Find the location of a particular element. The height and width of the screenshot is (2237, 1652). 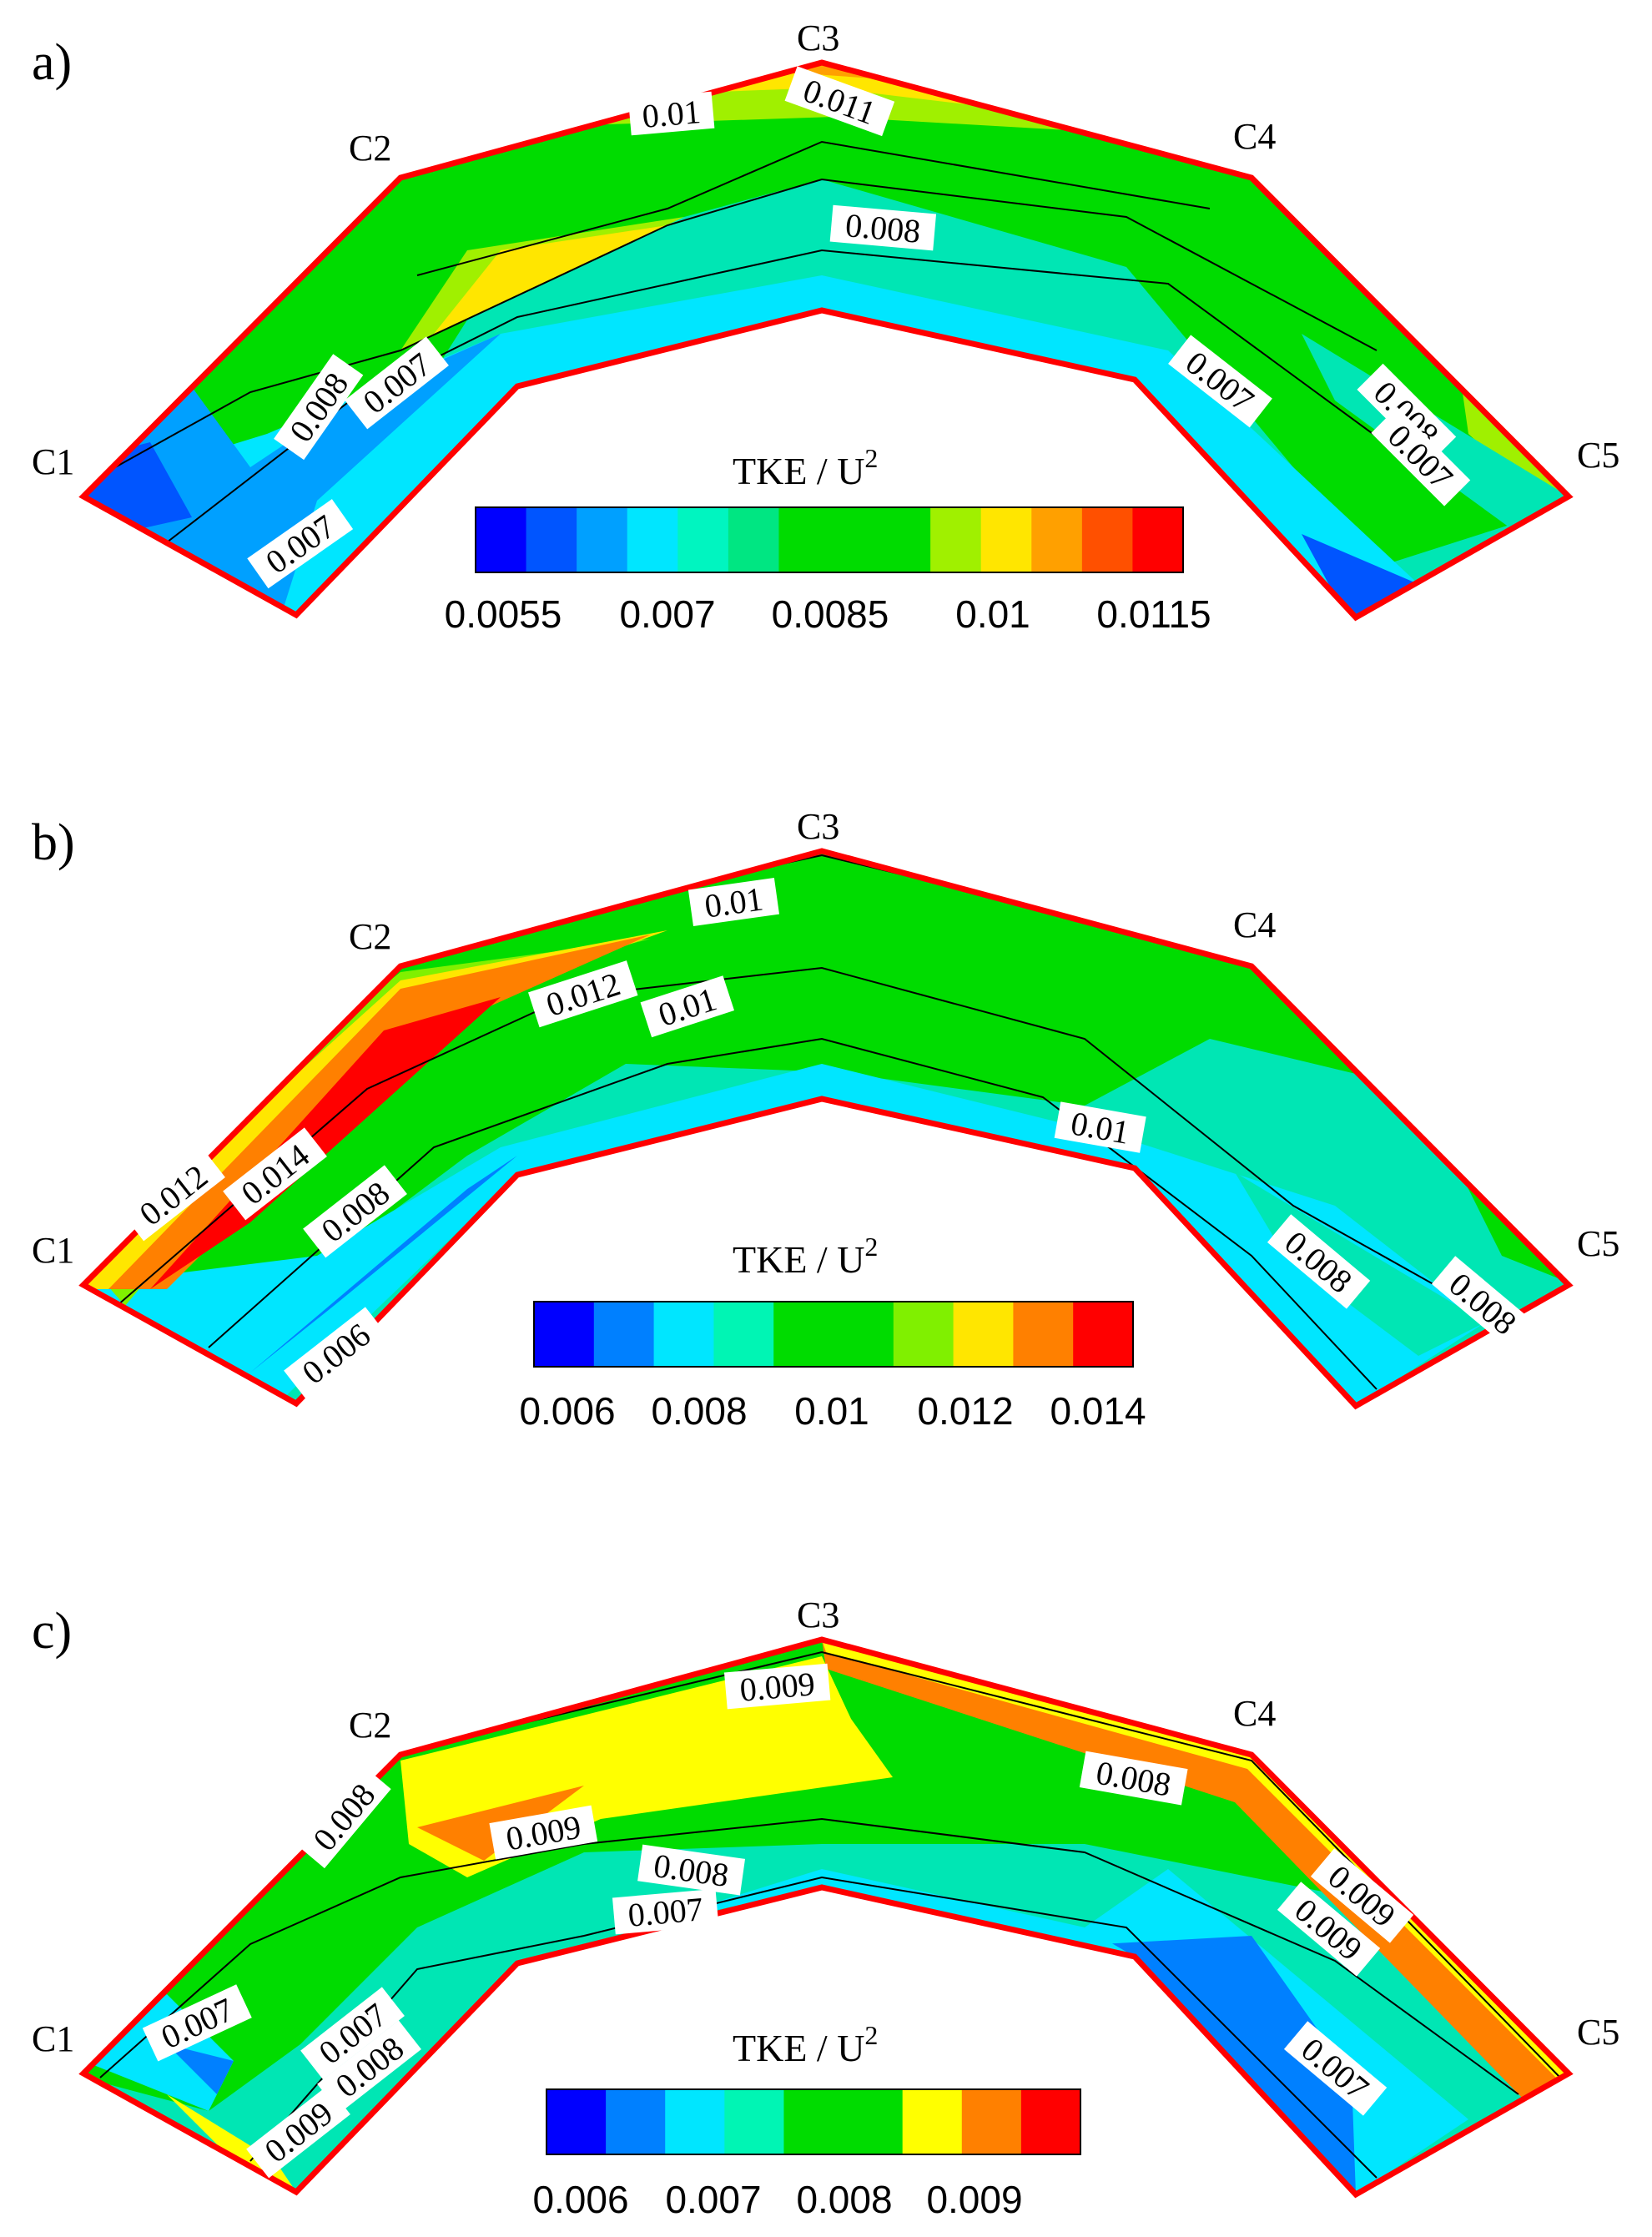

colorbar-tick-labels: 0.0055 0.007 0.0085 0.01 0.0115 is located at coordinates (828, 614).